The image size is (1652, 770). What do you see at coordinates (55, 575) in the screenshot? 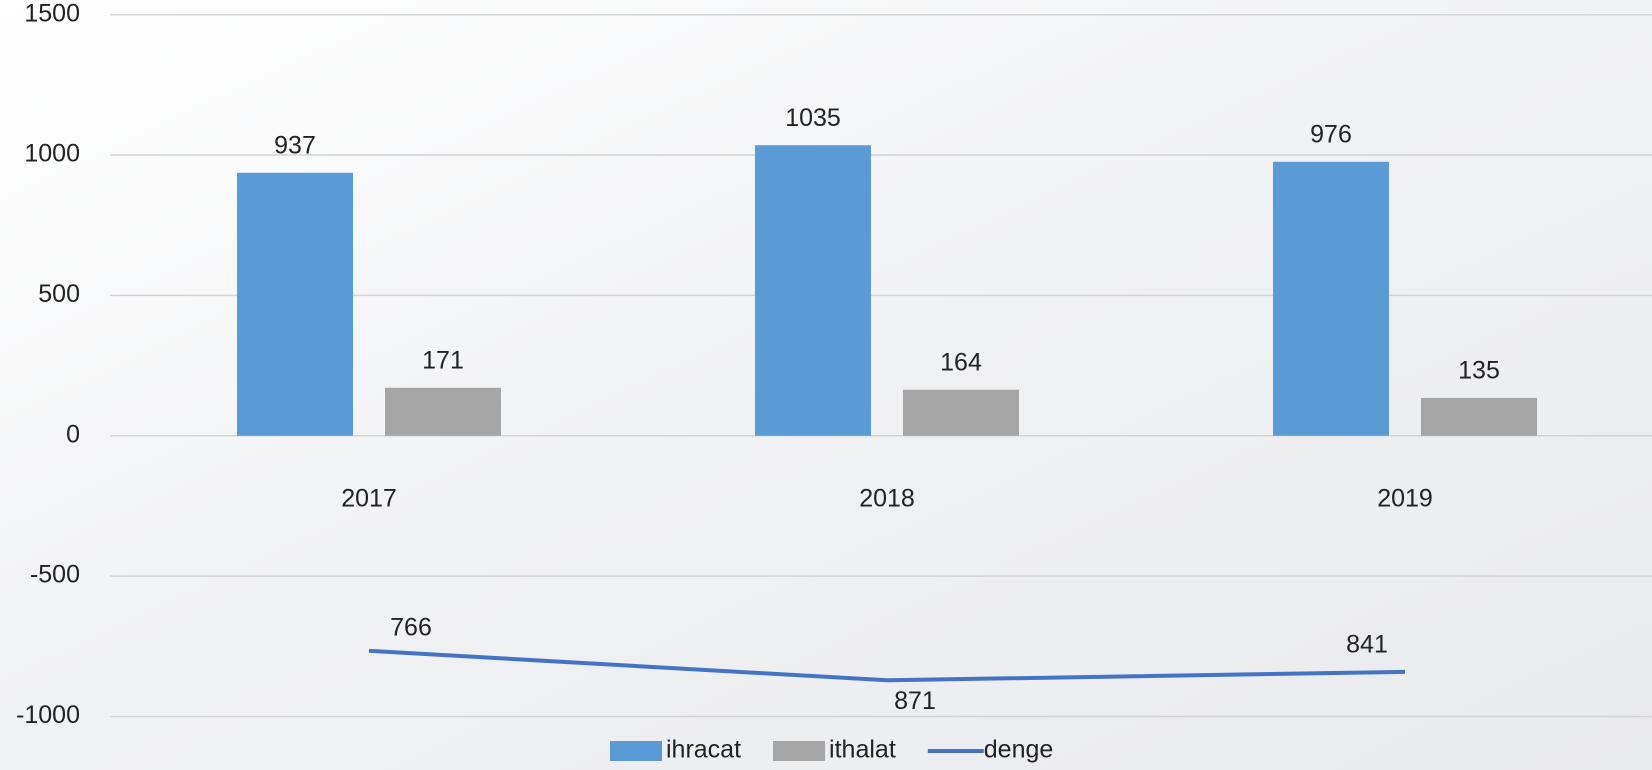
I see `y-tick-label: -500` at bounding box center [55, 575].